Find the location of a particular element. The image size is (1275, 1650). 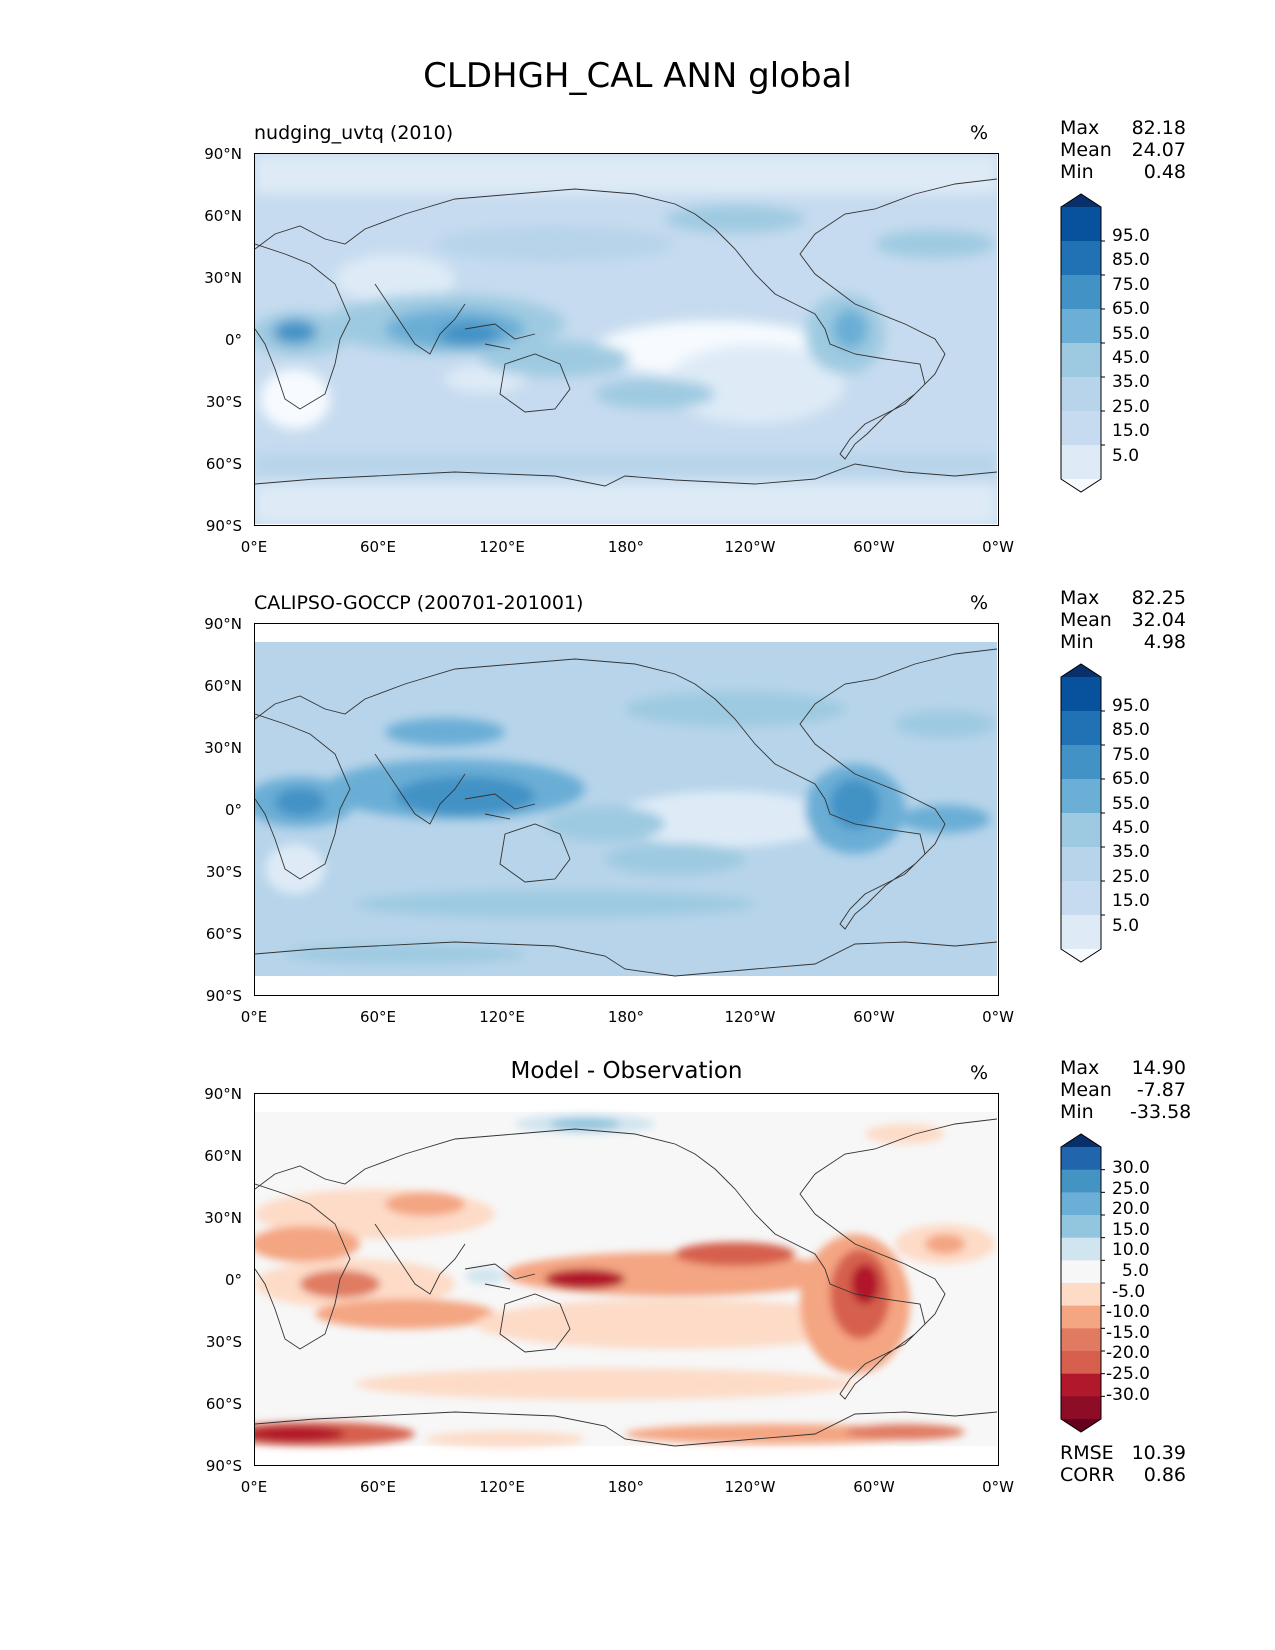

panel-3-min-value: -33.58 is located at coordinates (1161, 1112).